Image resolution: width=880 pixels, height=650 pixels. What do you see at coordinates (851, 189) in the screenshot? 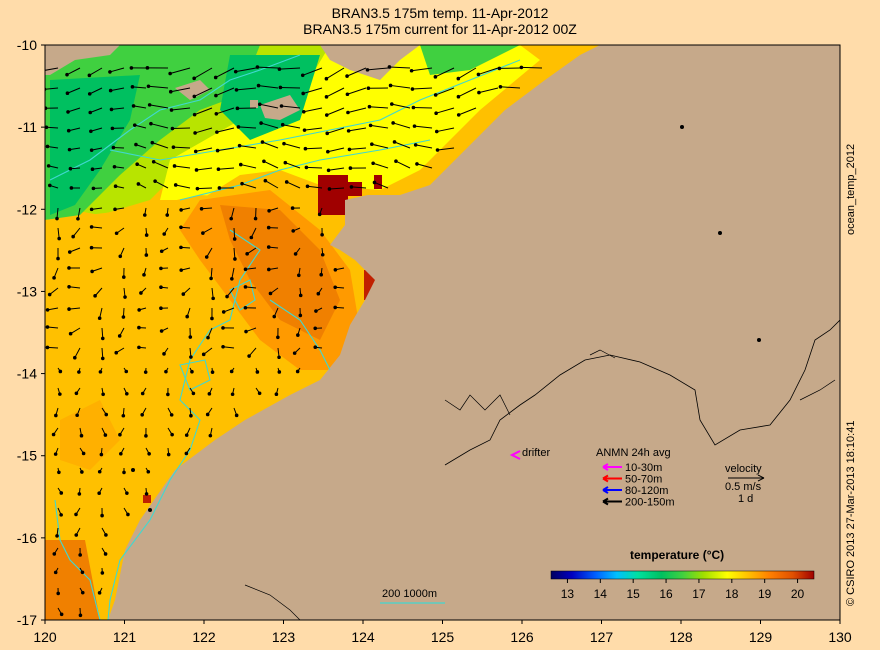
I see `product-label: ocean_temp_2012` at bounding box center [851, 189].